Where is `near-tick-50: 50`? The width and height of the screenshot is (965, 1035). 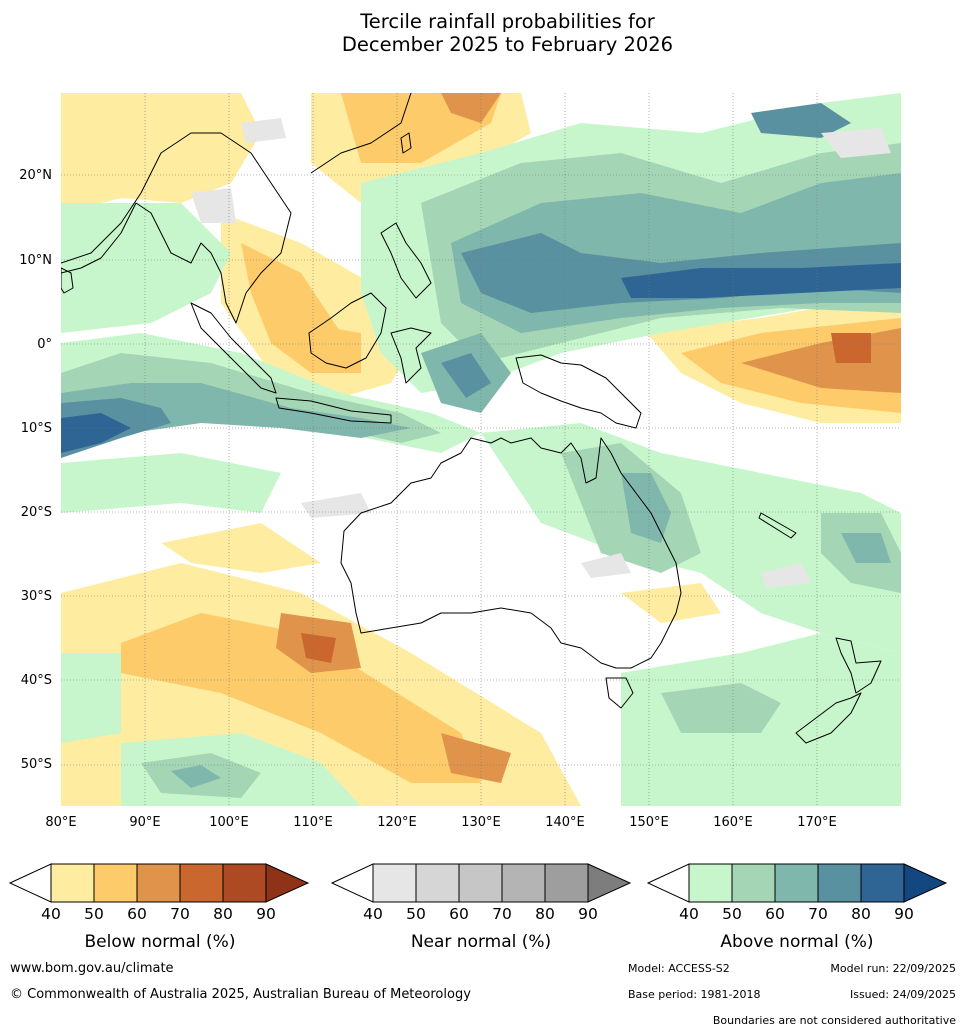 near-tick-50: 50 is located at coordinates (416, 914).